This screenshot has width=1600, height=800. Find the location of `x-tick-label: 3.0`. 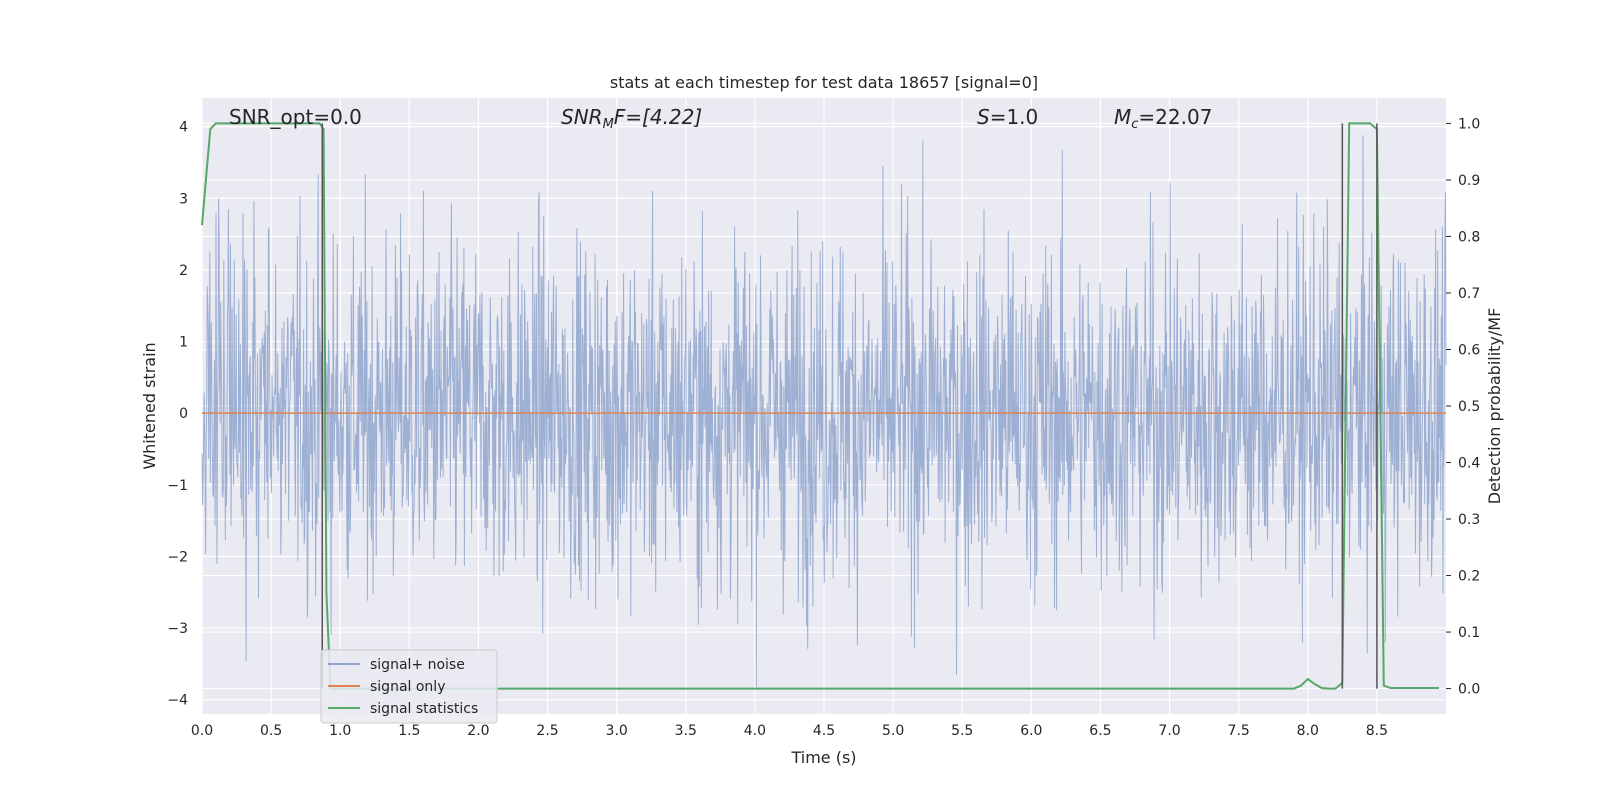

x-tick-label: 3.0 is located at coordinates (617, 731).